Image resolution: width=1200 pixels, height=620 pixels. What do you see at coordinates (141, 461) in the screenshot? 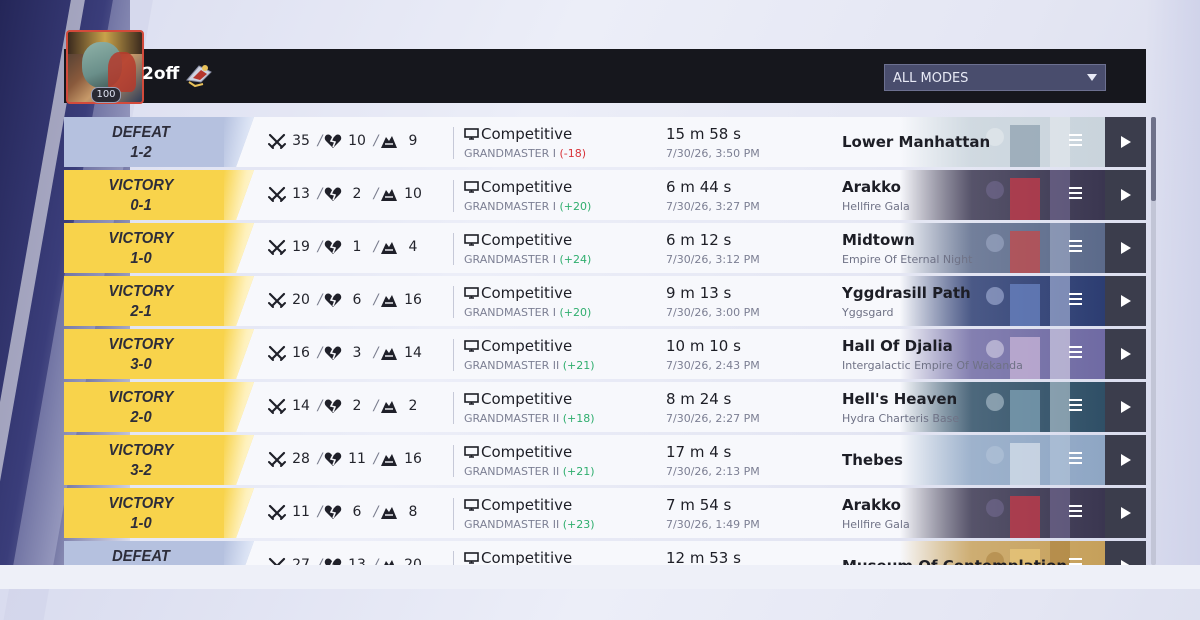
I see `result-text: VICTORY 3-2` at bounding box center [141, 461].